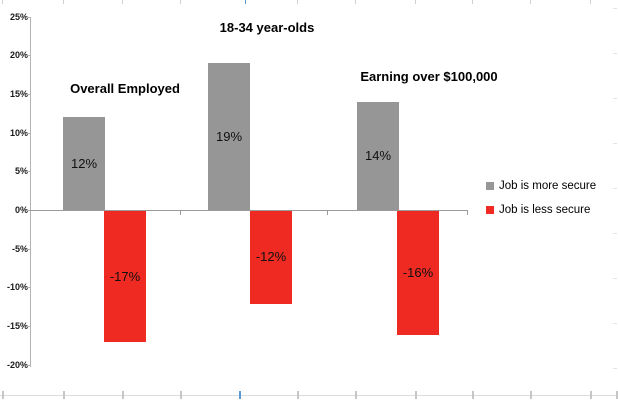 The image size is (618, 402). I want to click on legend-swatch-red-icon, so click(490, 209).